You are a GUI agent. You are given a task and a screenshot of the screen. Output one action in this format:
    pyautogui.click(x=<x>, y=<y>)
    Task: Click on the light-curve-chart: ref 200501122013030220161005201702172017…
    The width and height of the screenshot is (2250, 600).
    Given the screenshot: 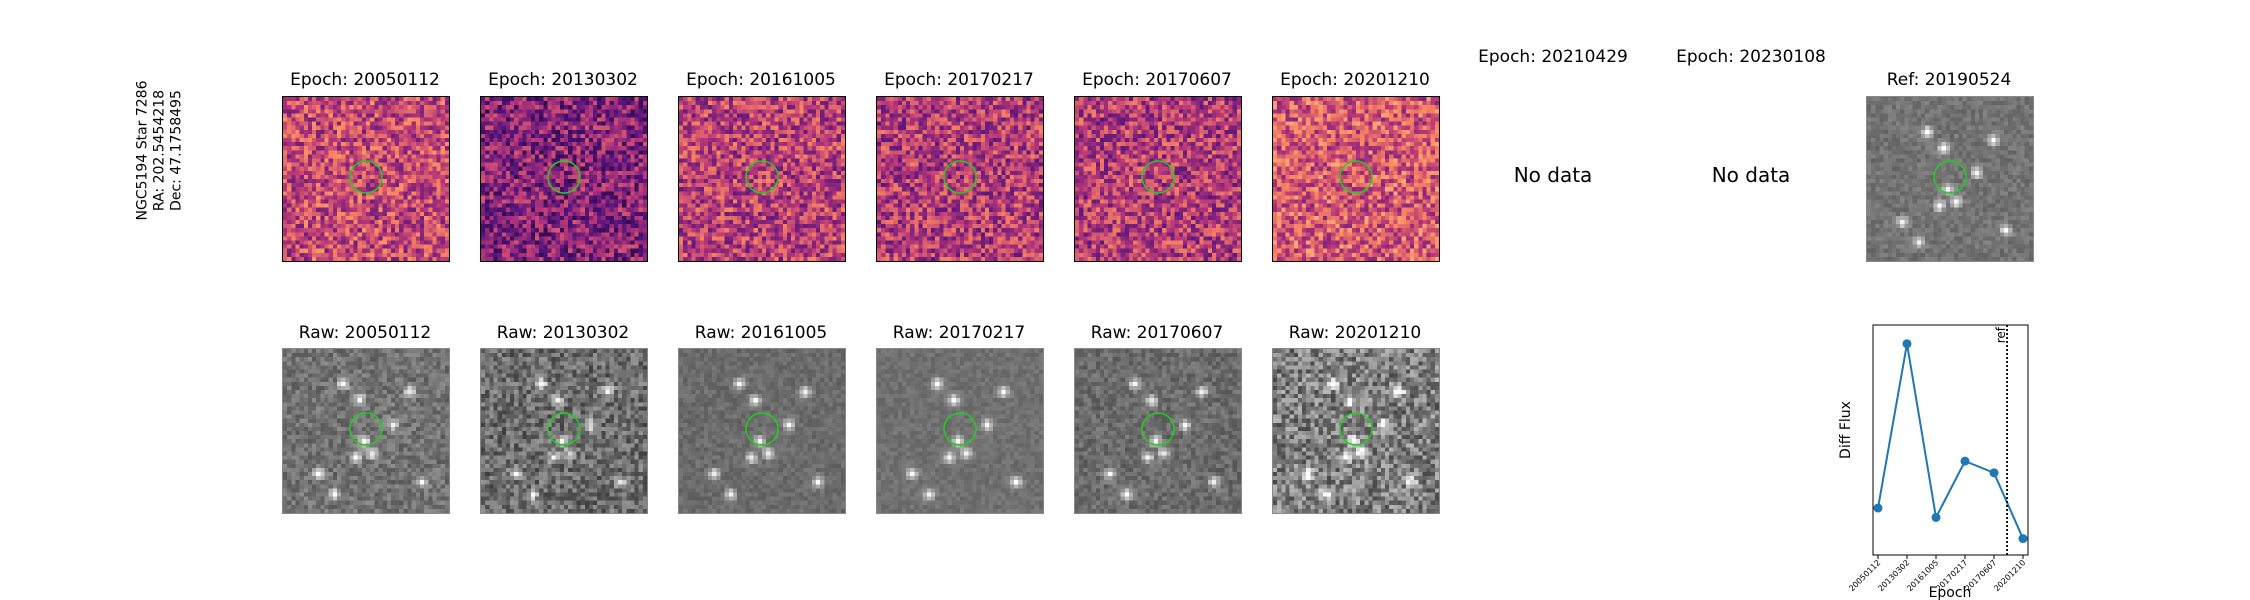 What is the action you would take?
    pyautogui.click(x=1933, y=462)
    